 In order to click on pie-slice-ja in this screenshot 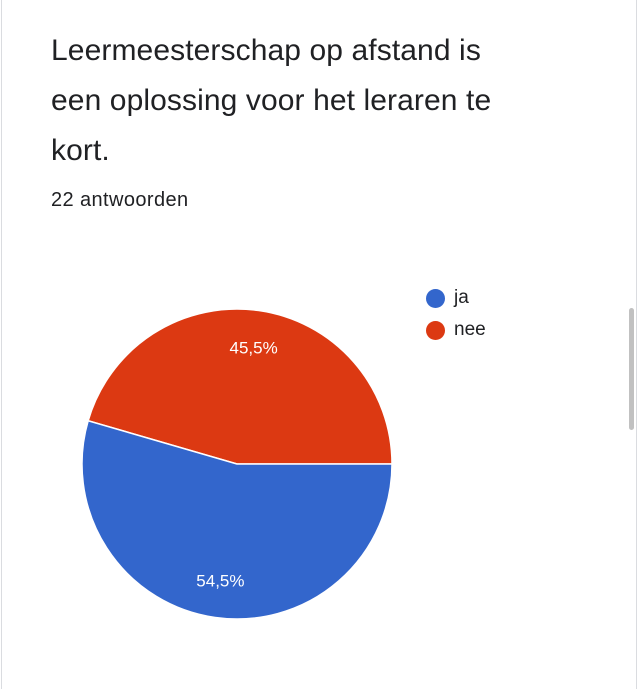, I will do `click(237, 519)`.